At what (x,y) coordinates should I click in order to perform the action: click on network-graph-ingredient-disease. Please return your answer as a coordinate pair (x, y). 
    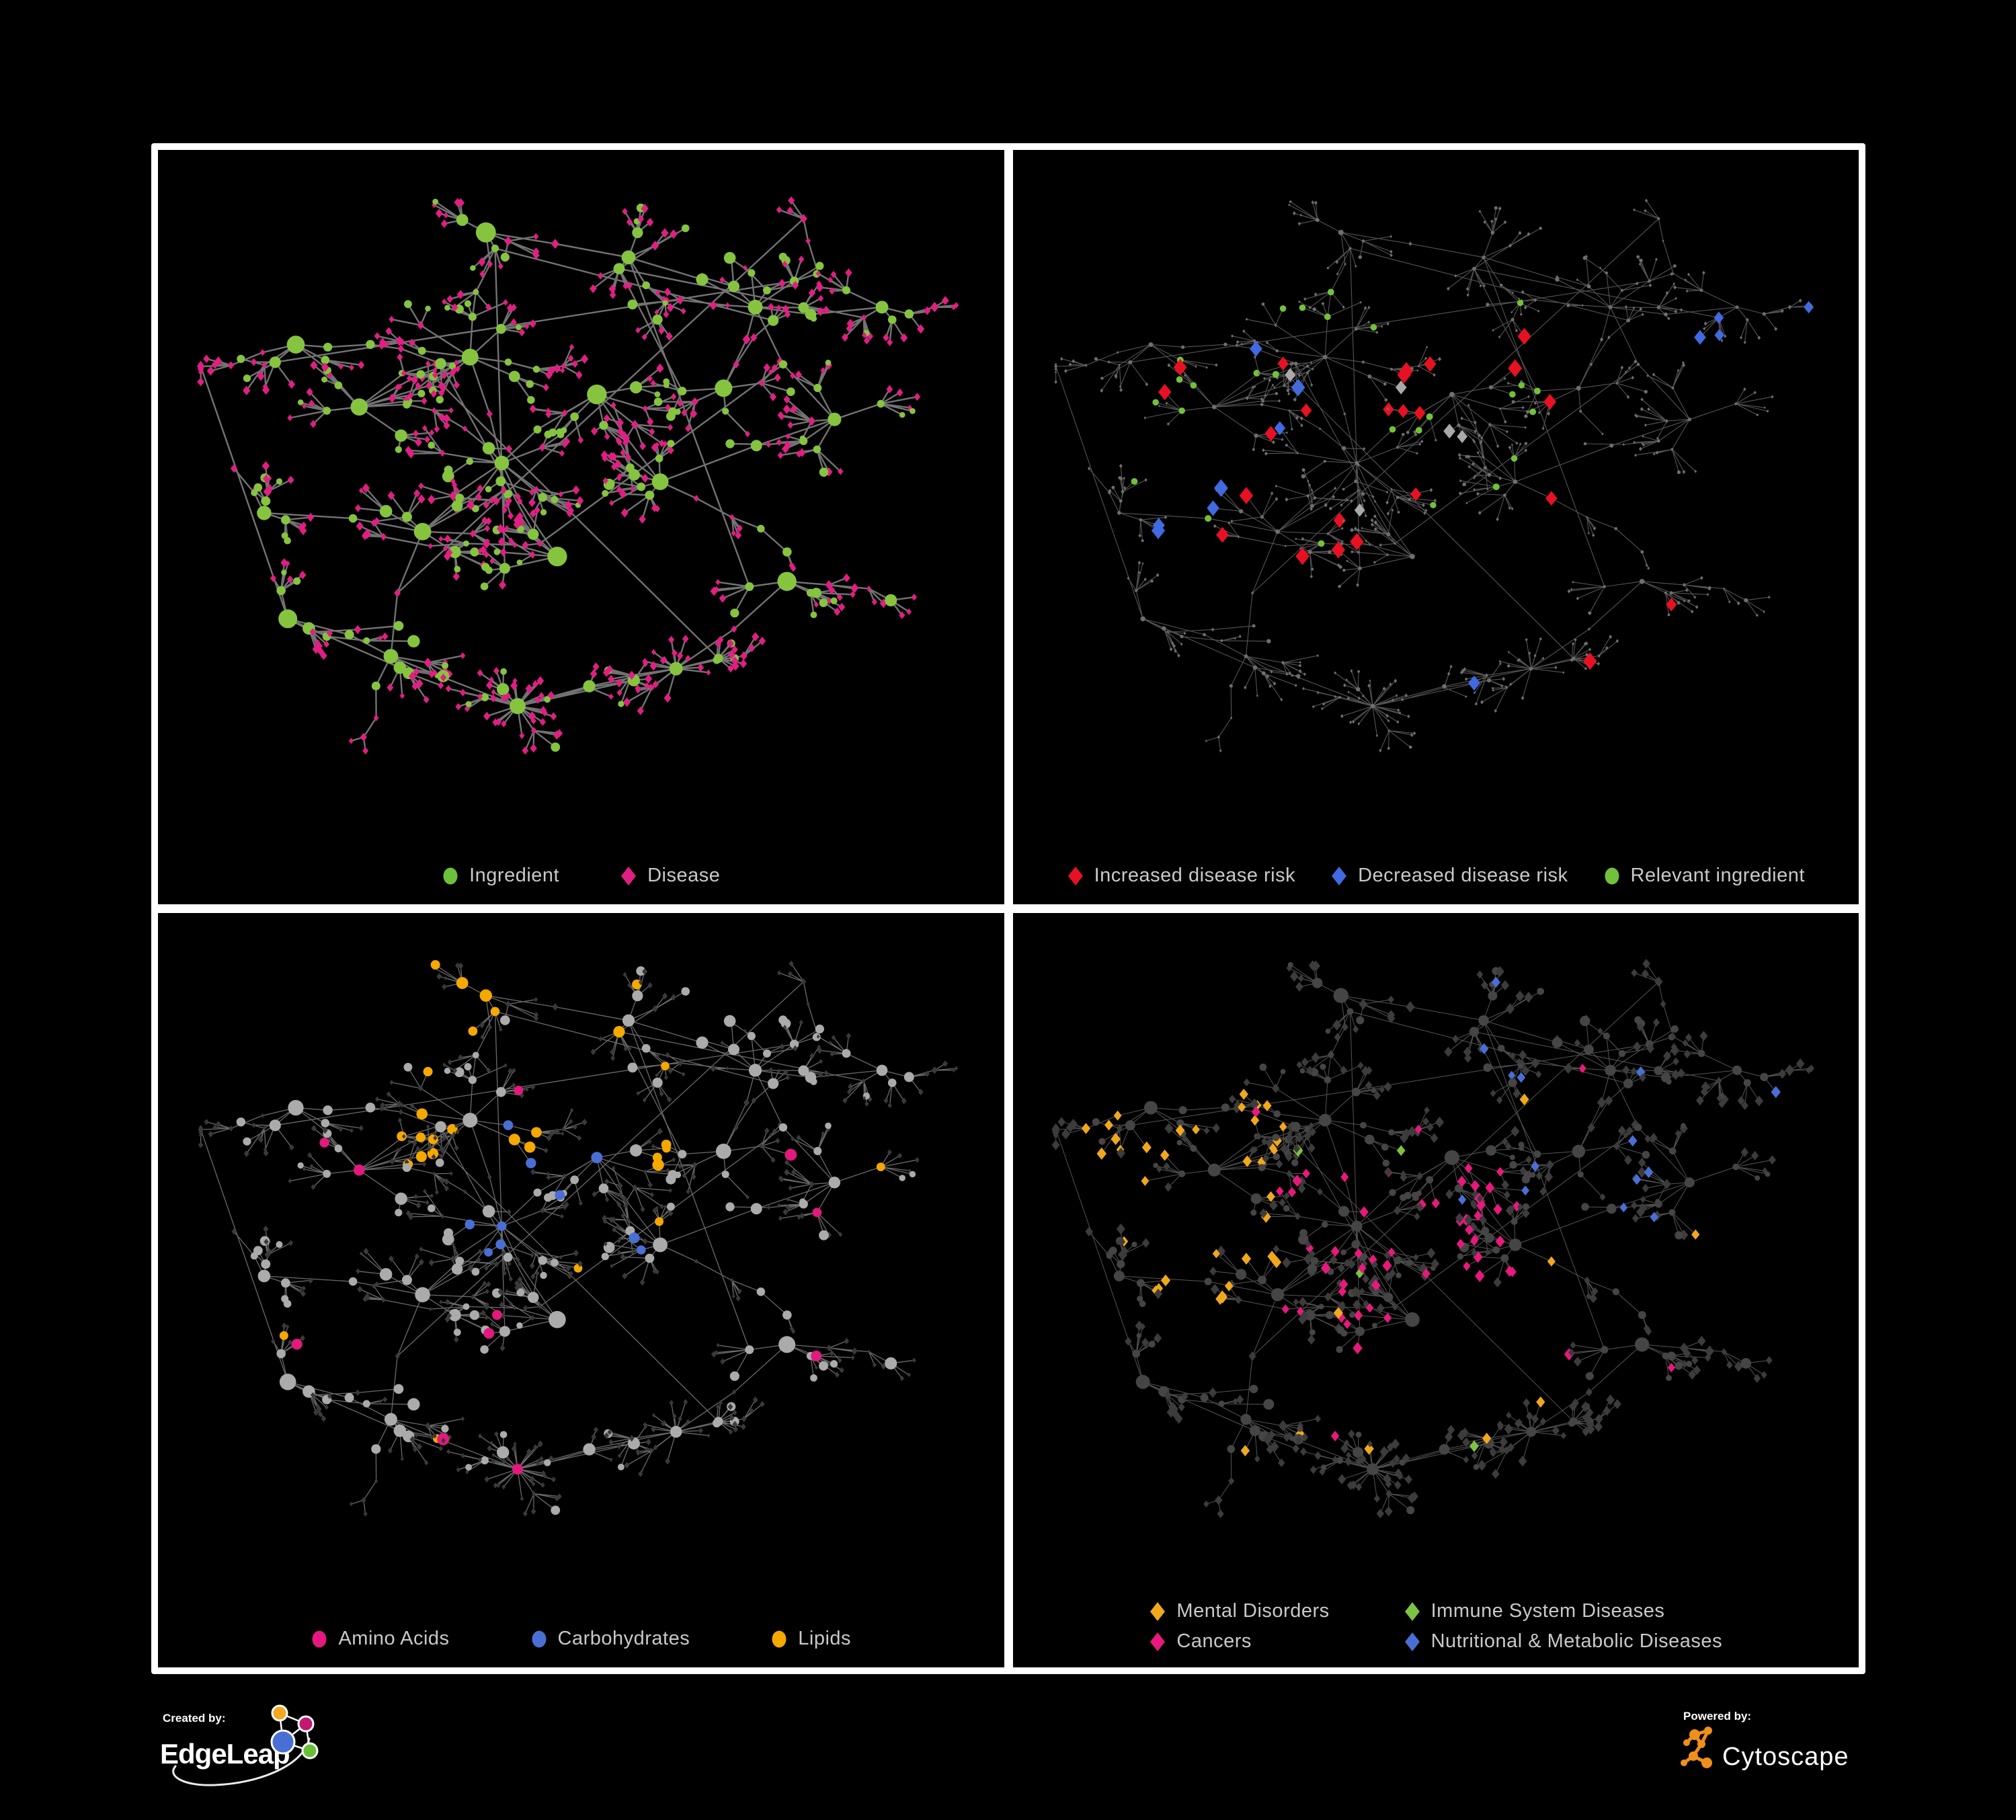
    Looking at the image, I should click on (577, 475).